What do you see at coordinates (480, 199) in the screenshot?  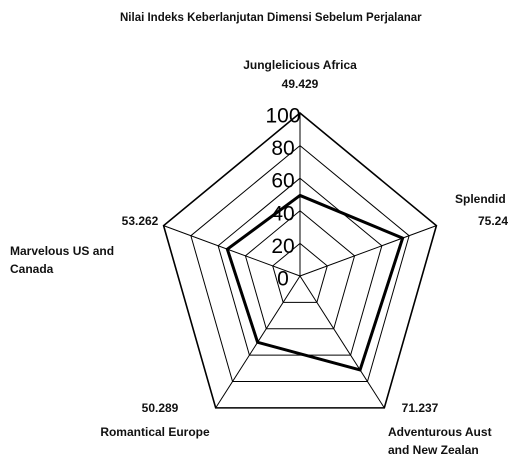 I see `category-label: Splendid` at bounding box center [480, 199].